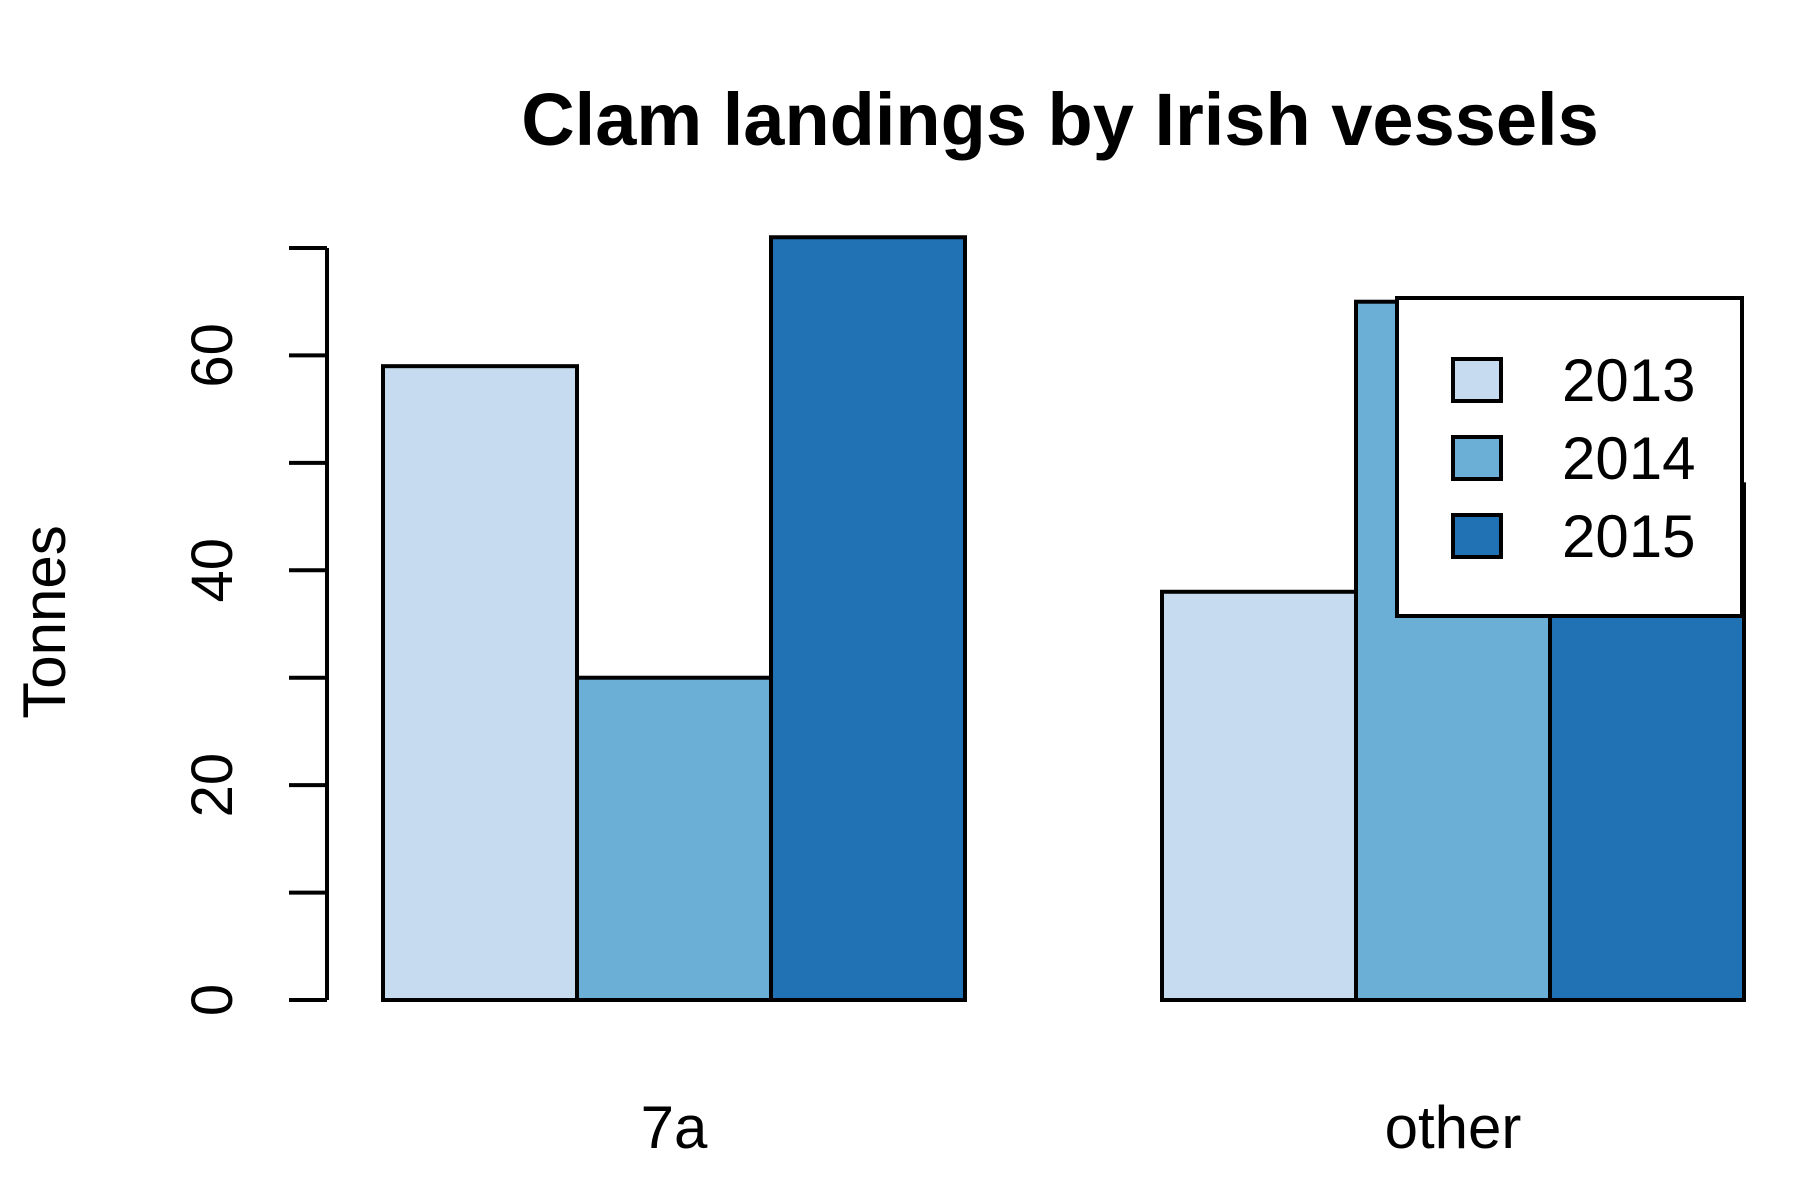 This screenshot has height=1200, width=1800. Describe the element at coordinates (1477, 380) in the screenshot. I see `legend-swatch-2013` at that location.